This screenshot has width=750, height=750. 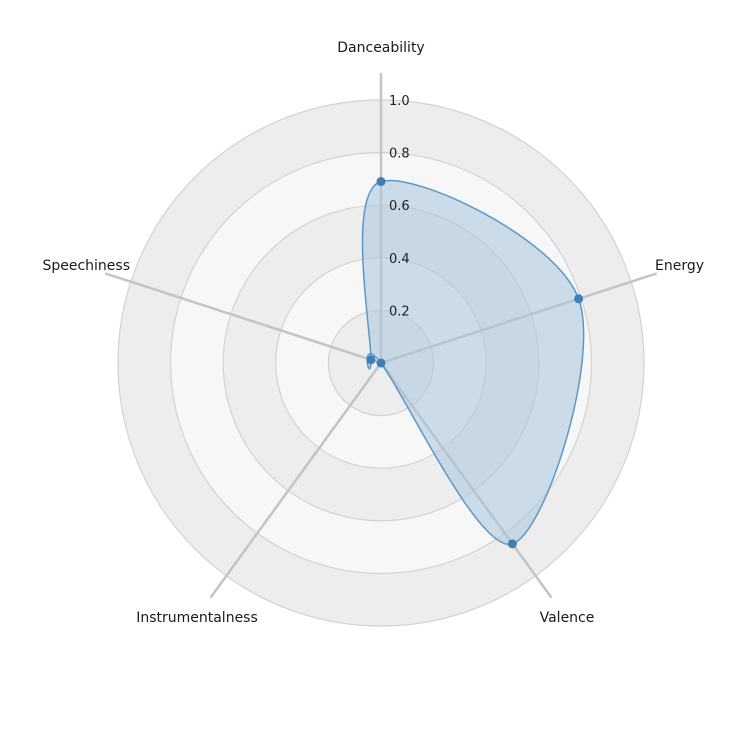 I want to click on axis-label-danceability: Danceability, so click(x=380, y=48).